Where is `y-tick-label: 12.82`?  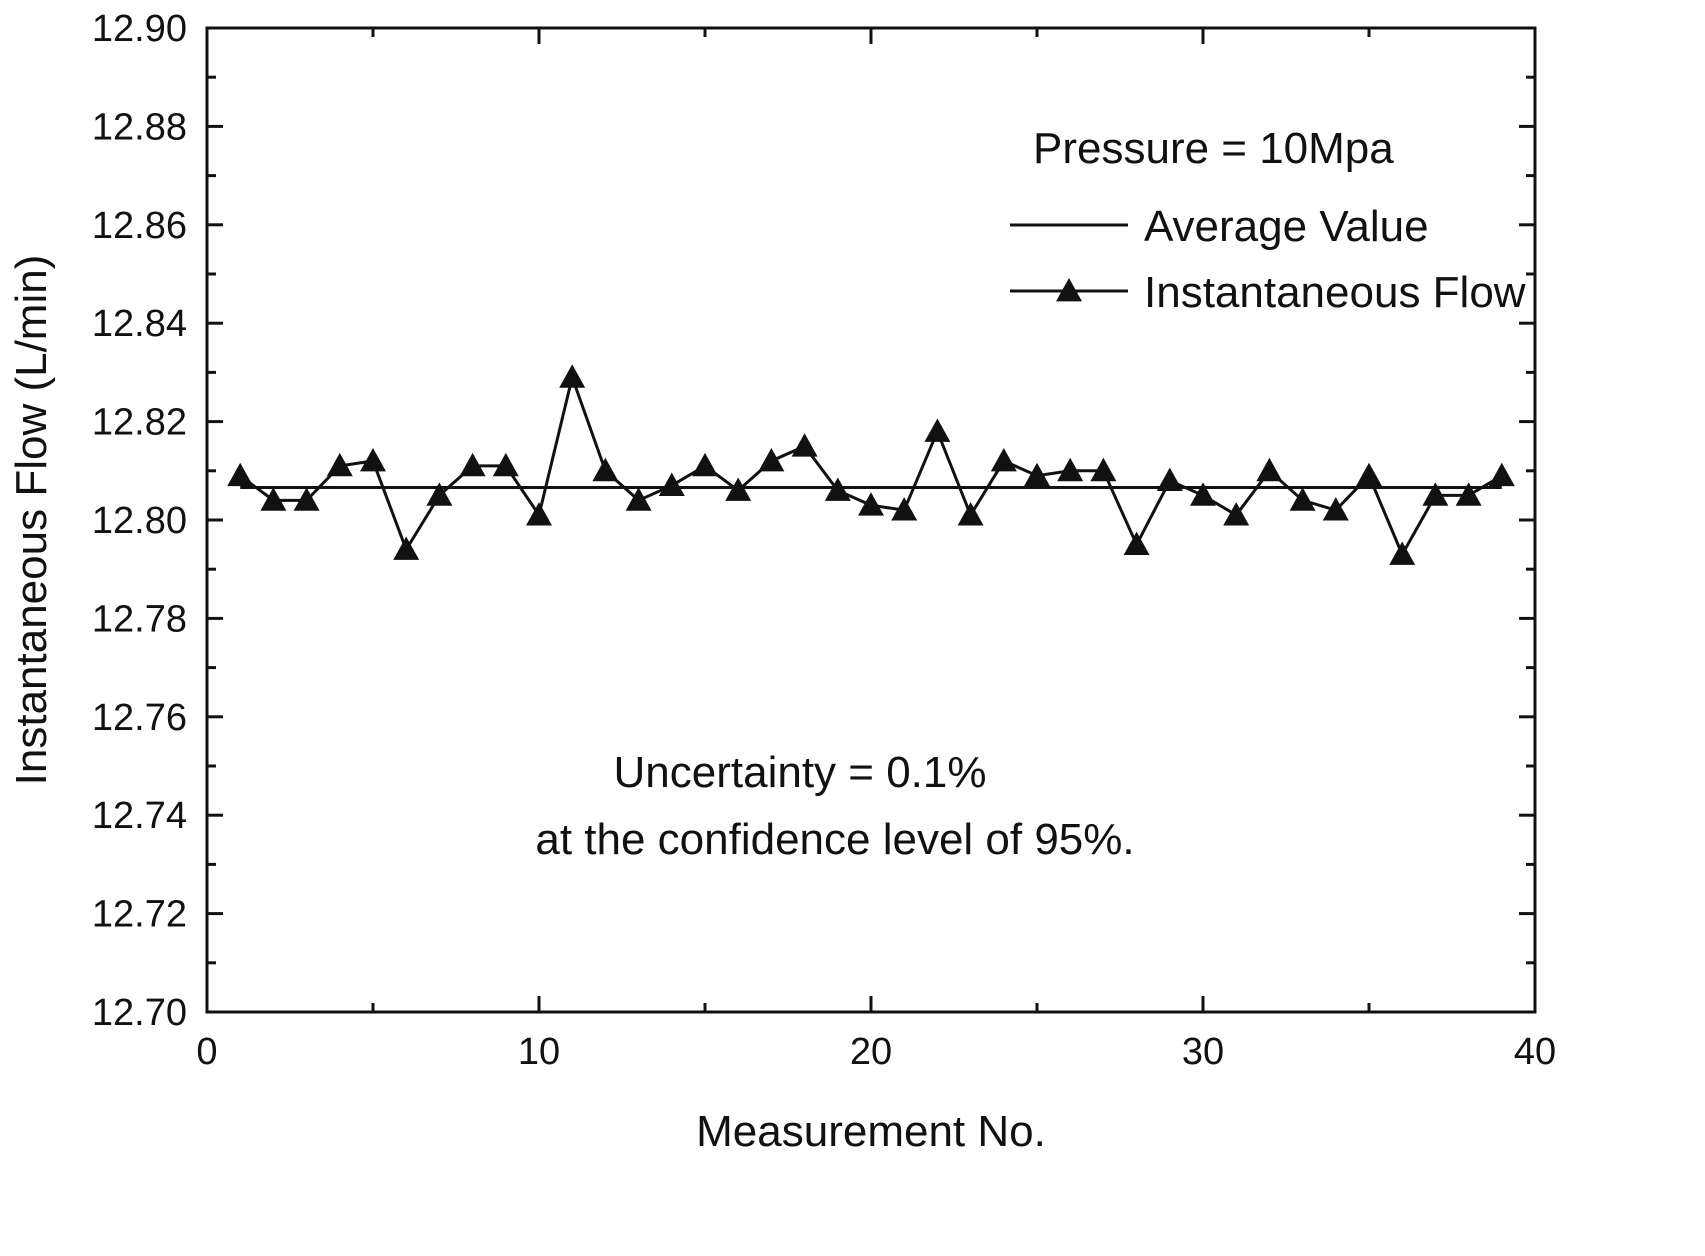
y-tick-label: 12.82 is located at coordinates (139, 423).